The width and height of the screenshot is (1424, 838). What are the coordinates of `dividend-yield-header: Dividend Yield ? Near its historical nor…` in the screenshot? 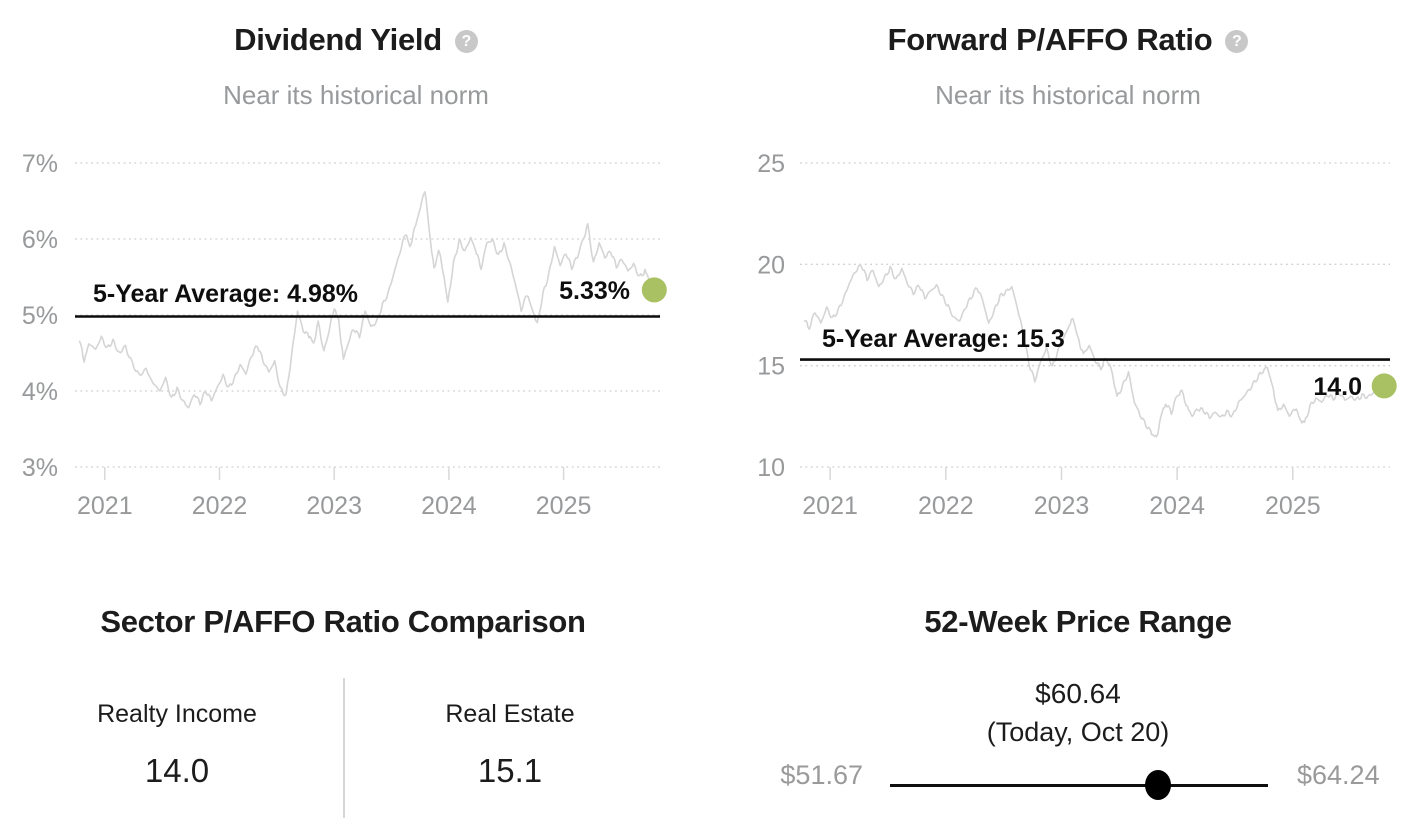 It's located at (356, 66).